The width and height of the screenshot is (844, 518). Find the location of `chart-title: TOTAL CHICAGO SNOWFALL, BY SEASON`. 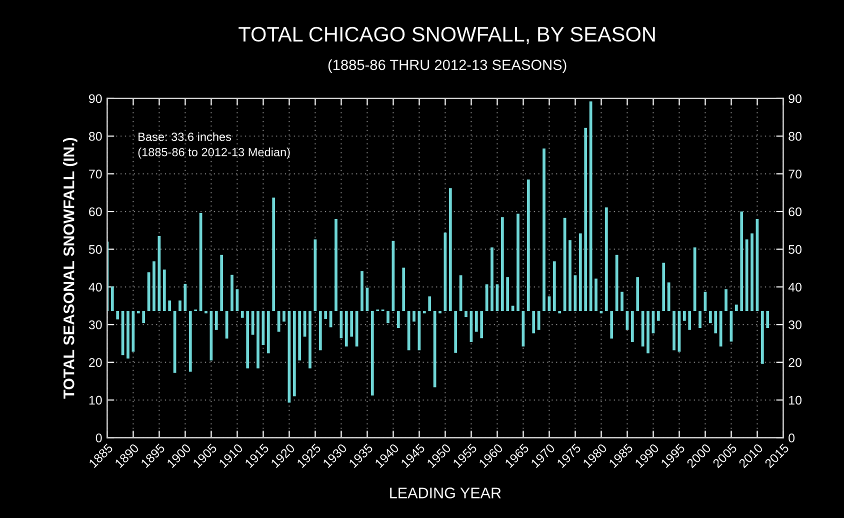

chart-title: TOTAL CHICAGO SNOWFALL, BY SEASON is located at coordinates (446, 35).